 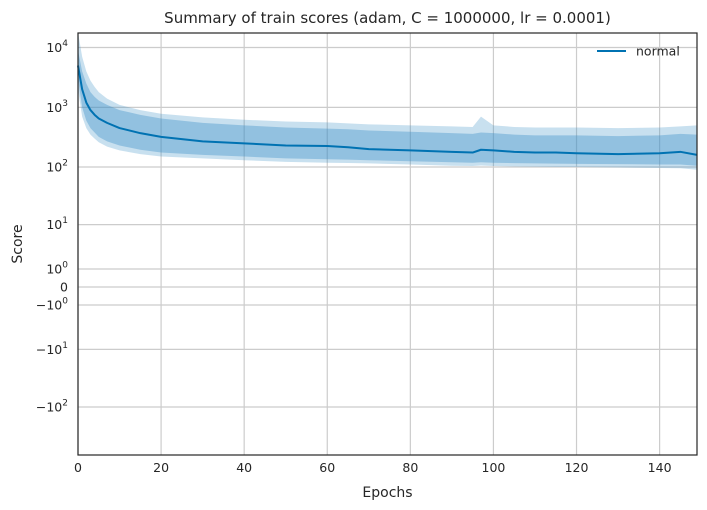 I want to click on y-tick-label: −100, so click(x=52, y=305).